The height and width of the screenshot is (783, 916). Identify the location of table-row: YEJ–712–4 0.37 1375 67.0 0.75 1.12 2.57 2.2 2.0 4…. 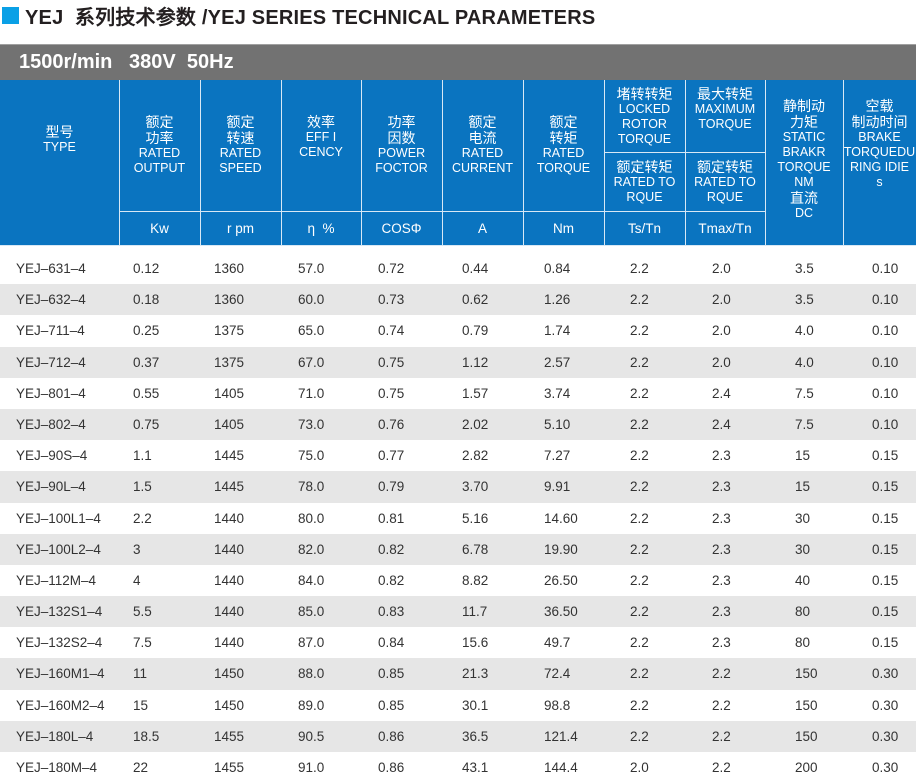
(458, 362).